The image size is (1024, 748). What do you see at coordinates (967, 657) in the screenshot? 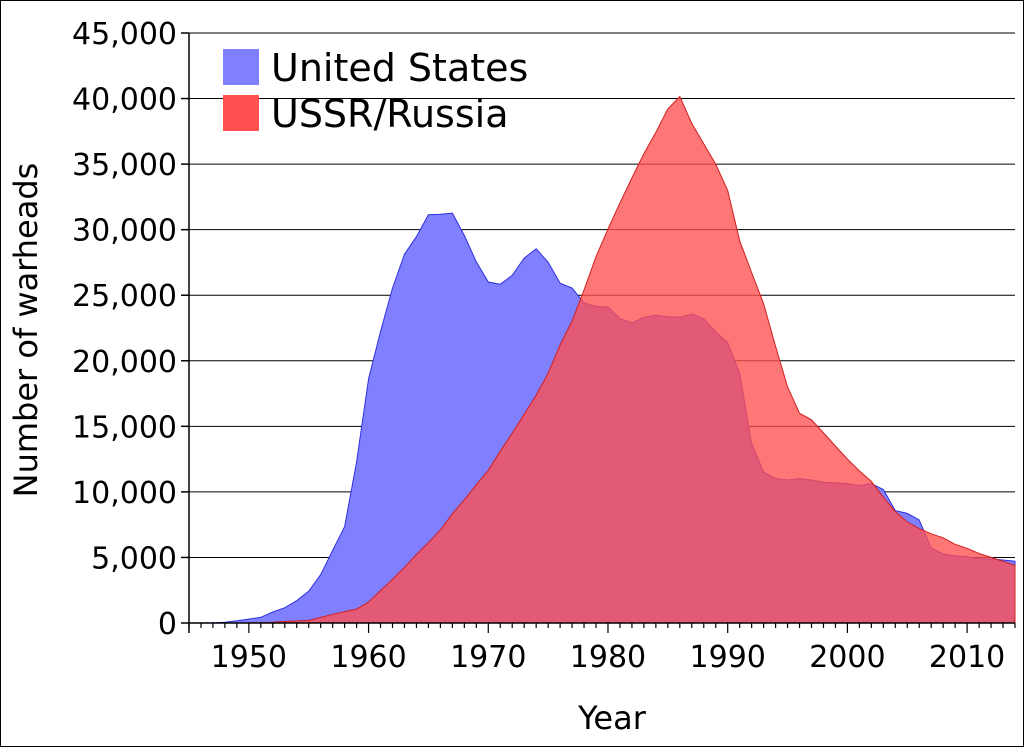
I see `x-tick-label: 2010` at bounding box center [967, 657].